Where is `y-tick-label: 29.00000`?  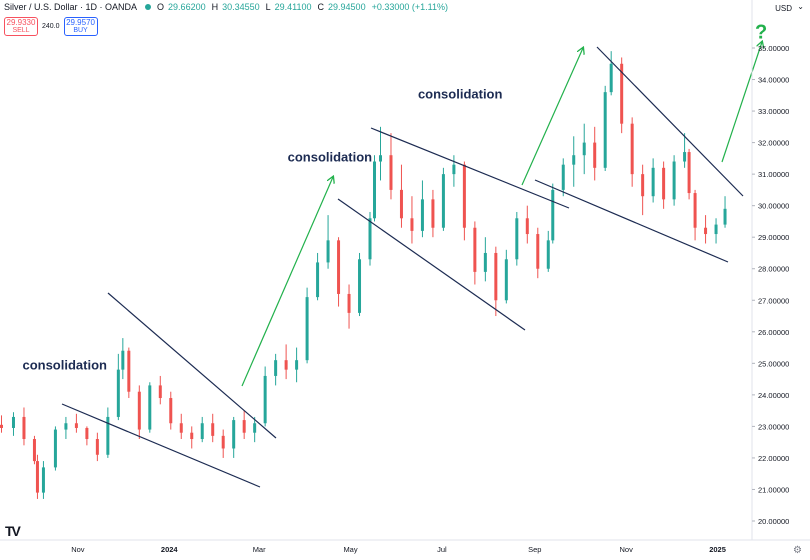
y-tick-label: 29.00000 is located at coordinates (773, 237).